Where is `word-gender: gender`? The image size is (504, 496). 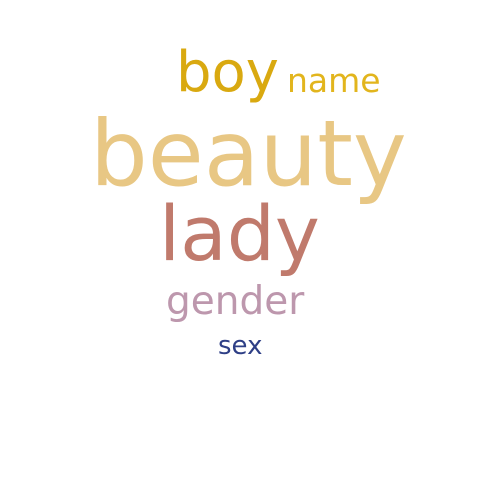 word-gender: gender is located at coordinates (235, 301).